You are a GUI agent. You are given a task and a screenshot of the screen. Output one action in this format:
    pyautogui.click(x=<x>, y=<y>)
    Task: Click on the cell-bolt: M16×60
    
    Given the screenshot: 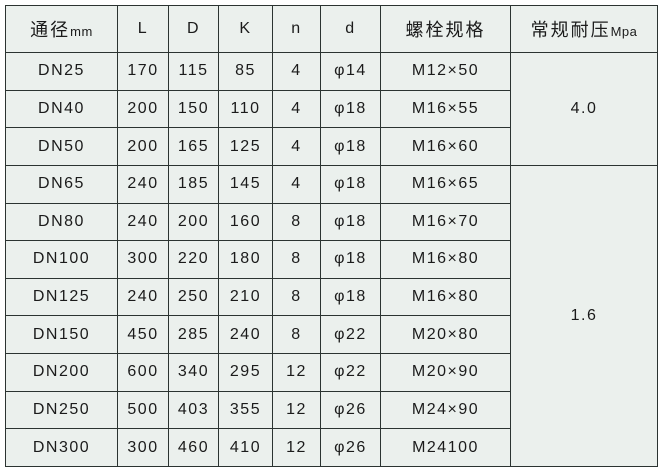 What is the action you would take?
    pyautogui.click(x=445, y=146)
    